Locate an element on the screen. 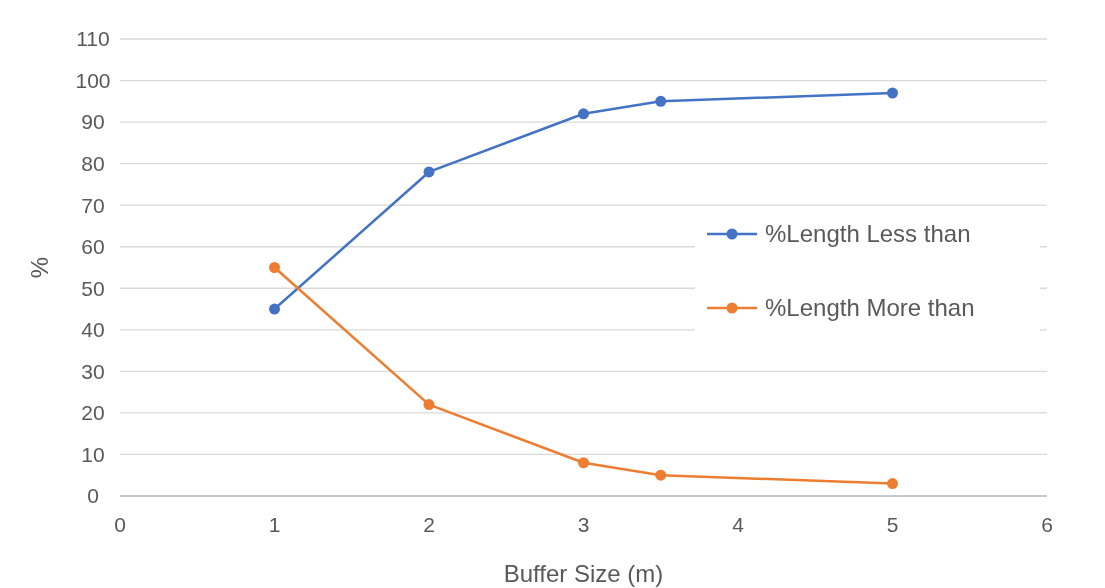 The image size is (1105, 588). y-tick-label: 100 is located at coordinates (93, 80).